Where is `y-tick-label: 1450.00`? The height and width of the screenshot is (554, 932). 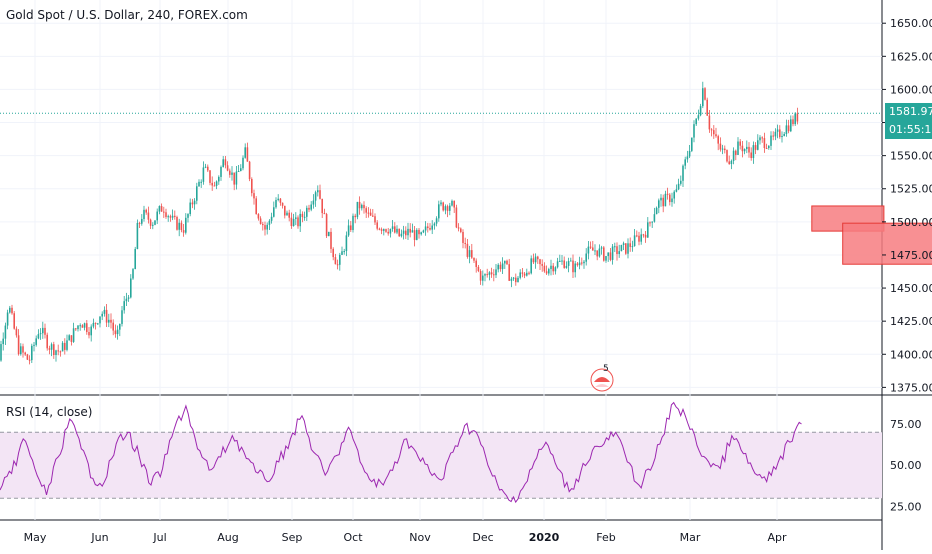 y-tick-label: 1450.00 is located at coordinates (911, 288).